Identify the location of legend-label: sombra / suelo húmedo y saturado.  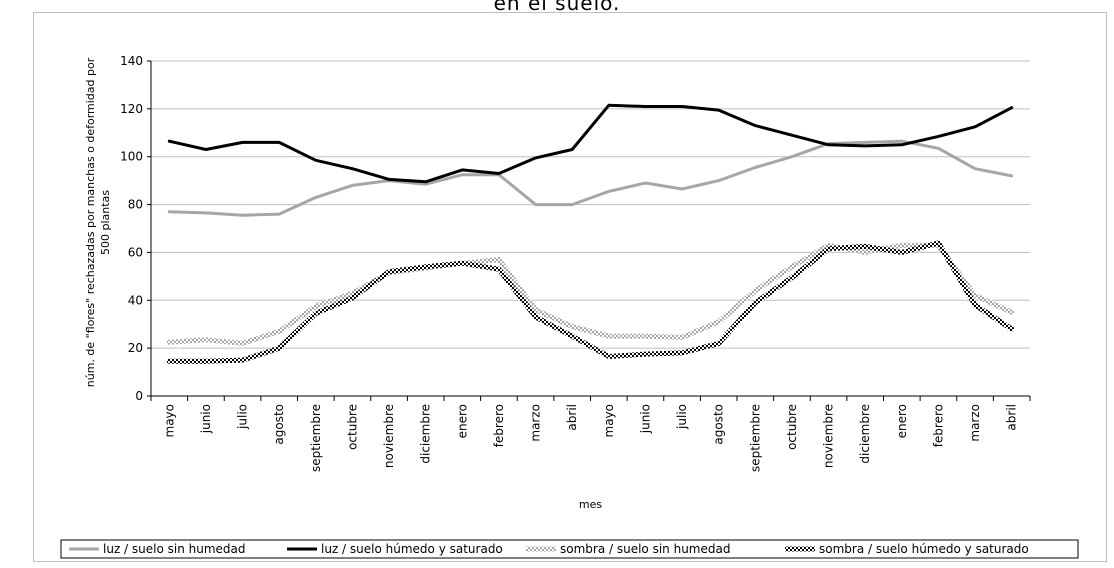
(924, 549).